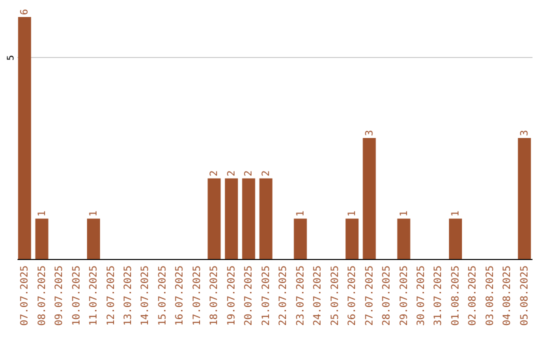  Describe the element at coordinates (370, 296) in the screenshot. I see `x-tick-label: 27.07.2025` at that location.